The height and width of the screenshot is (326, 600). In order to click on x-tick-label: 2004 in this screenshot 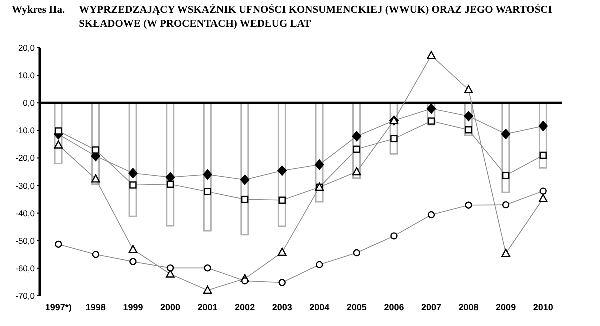, I will do `click(320, 307)`.